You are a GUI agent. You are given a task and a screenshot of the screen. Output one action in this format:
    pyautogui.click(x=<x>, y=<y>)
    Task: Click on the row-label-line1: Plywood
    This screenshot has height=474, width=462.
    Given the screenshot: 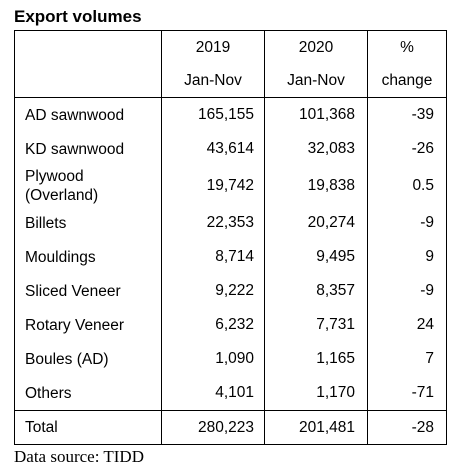 What is the action you would take?
    pyautogui.click(x=54, y=176)
    